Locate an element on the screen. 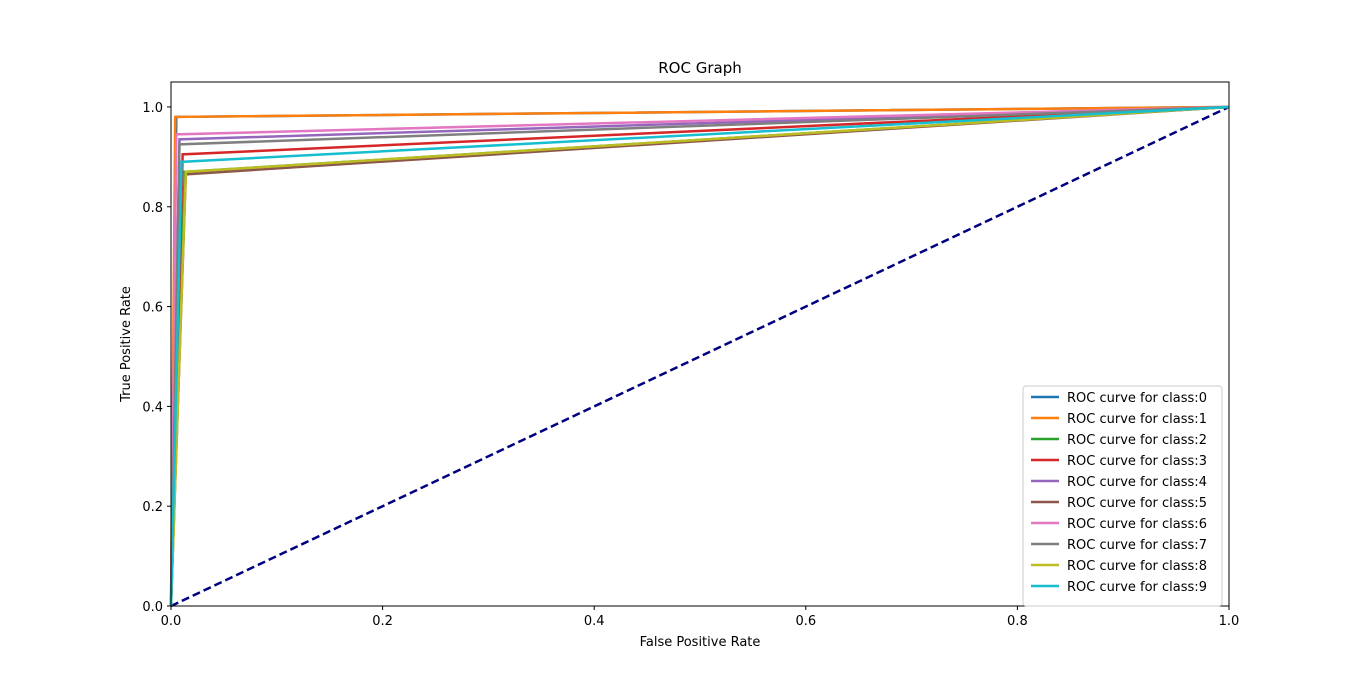 The image size is (1366, 681). x-tick-label: 1.0 is located at coordinates (1229, 621).